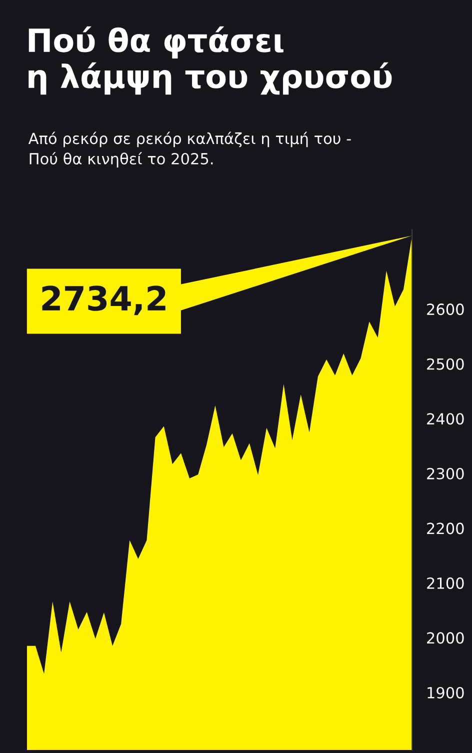  What do you see at coordinates (445, 583) in the screenshot?
I see `y-tick-label: 2100` at bounding box center [445, 583].